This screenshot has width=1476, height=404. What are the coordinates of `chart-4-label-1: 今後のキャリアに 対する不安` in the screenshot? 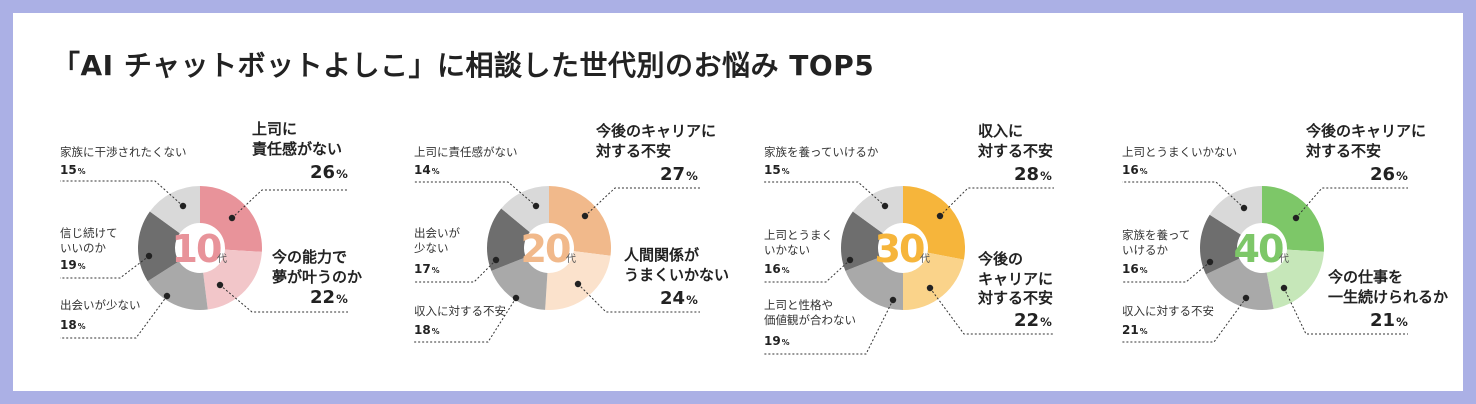 It's located at (1366, 141).